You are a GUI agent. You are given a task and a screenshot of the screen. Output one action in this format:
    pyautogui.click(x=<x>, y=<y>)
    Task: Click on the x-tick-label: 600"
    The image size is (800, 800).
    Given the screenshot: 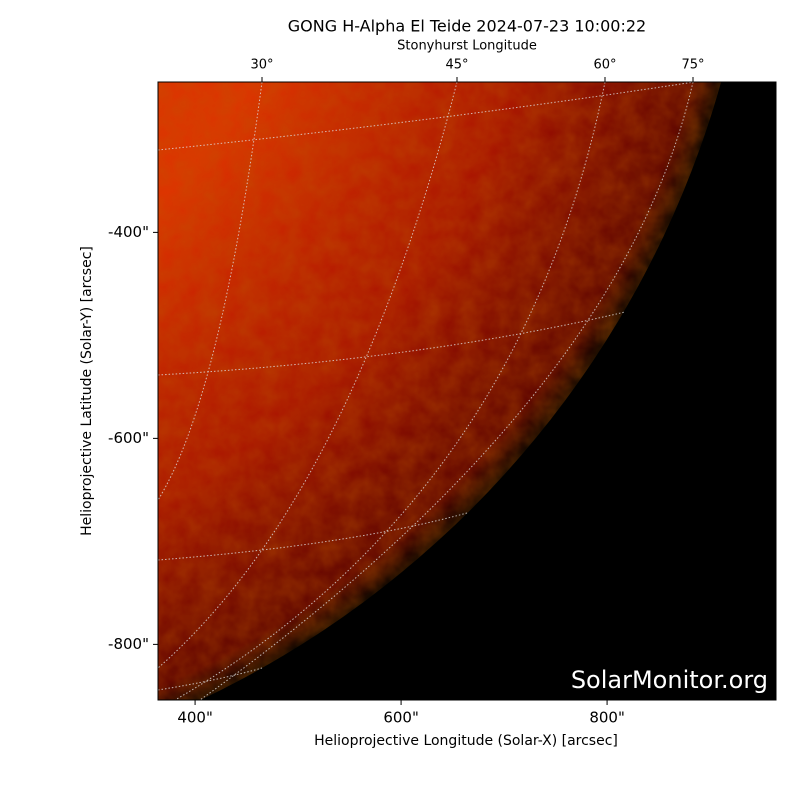 What is the action you would take?
    pyautogui.click(x=401, y=718)
    